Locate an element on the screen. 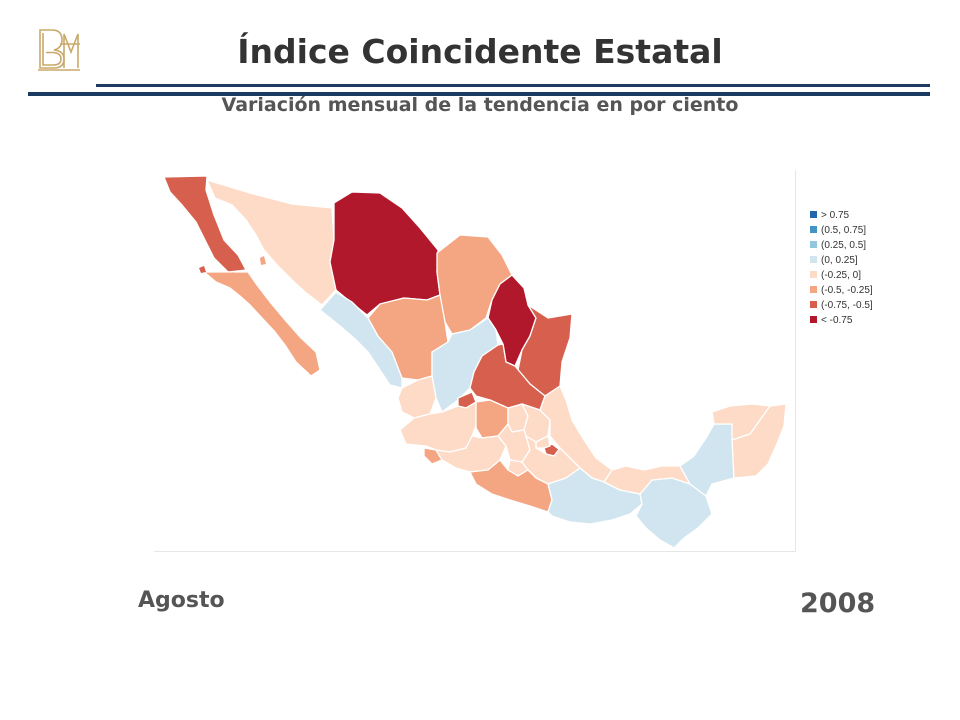 The height and width of the screenshot is (720, 960). state-baja-california-sur is located at coordinates (262, 324).